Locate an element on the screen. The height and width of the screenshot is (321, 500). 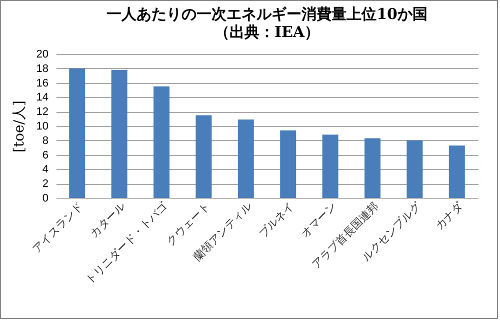
chart-subtitle: （出典：IEA） is located at coordinates (267, 32).